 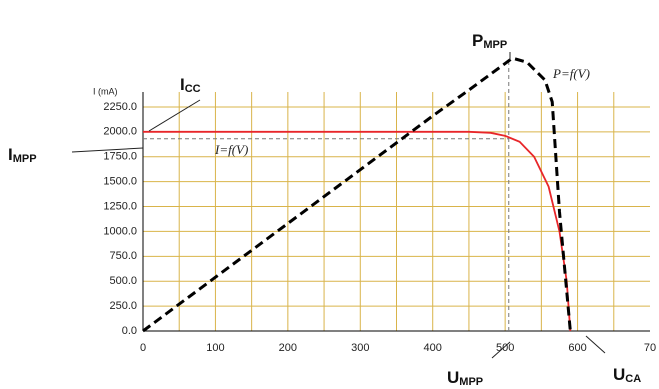 What do you see at coordinates (633, 379) in the screenshot?
I see `annotation-sub: CA` at bounding box center [633, 379].